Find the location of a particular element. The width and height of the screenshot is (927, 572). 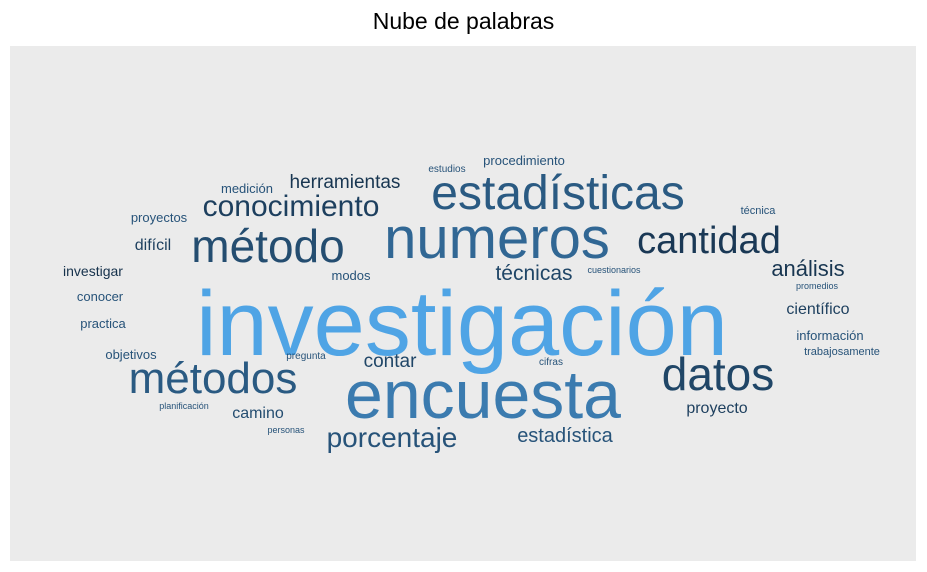

word-investigación: investigación is located at coordinates (462, 324).